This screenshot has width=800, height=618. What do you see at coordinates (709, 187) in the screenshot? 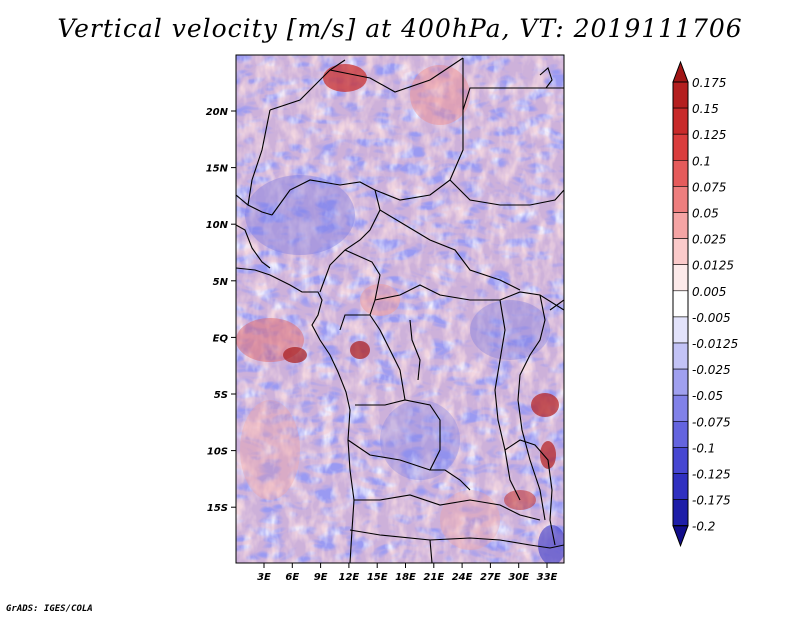
I see `colorbar-label: 0.075` at bounding box center [709, 187].